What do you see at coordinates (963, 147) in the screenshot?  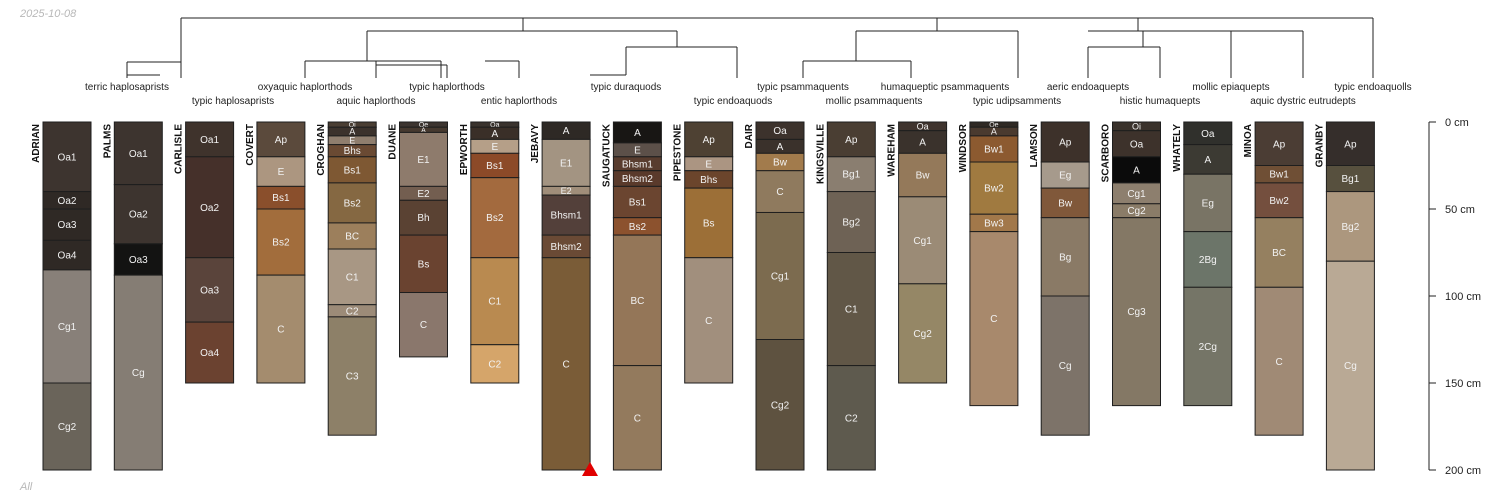 I see `profile-name: WINDSOR` at bounding box center [963, 147].